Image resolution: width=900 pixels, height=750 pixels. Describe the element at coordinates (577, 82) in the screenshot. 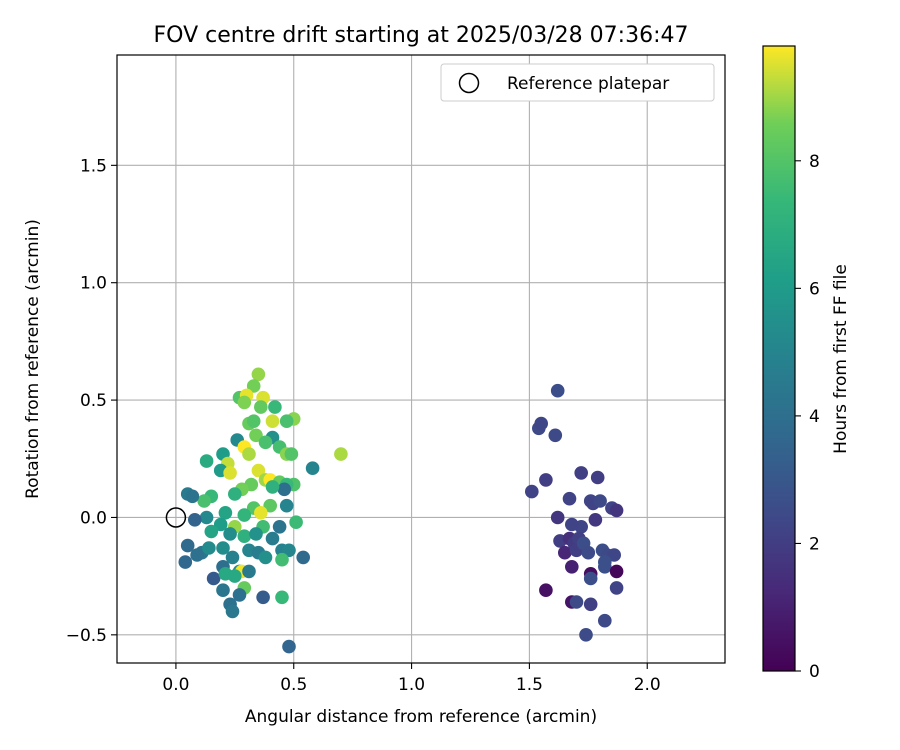

I see `legend-box` at that location.